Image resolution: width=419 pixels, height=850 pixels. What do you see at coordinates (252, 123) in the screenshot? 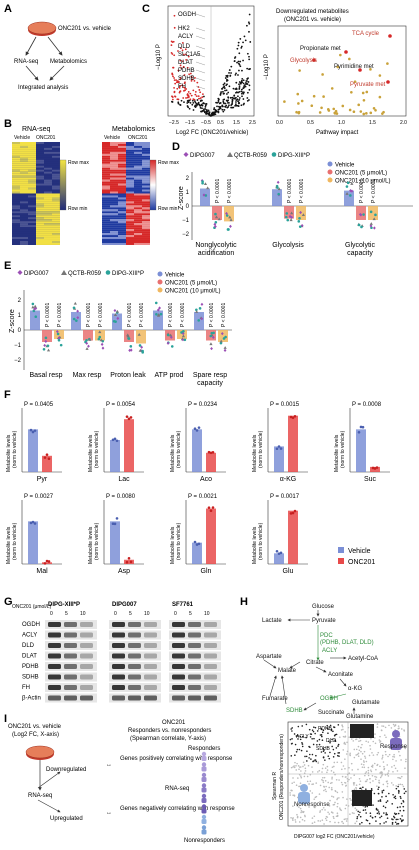
I see `volcano-xtick: 2.5` at bounding box center [252, 123].